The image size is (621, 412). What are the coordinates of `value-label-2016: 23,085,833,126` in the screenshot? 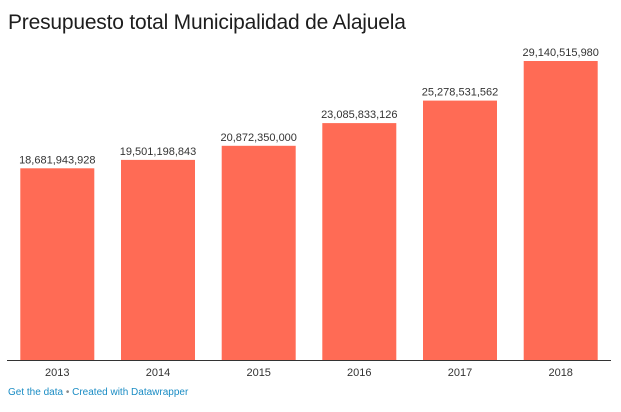 It's located at (359, 115).